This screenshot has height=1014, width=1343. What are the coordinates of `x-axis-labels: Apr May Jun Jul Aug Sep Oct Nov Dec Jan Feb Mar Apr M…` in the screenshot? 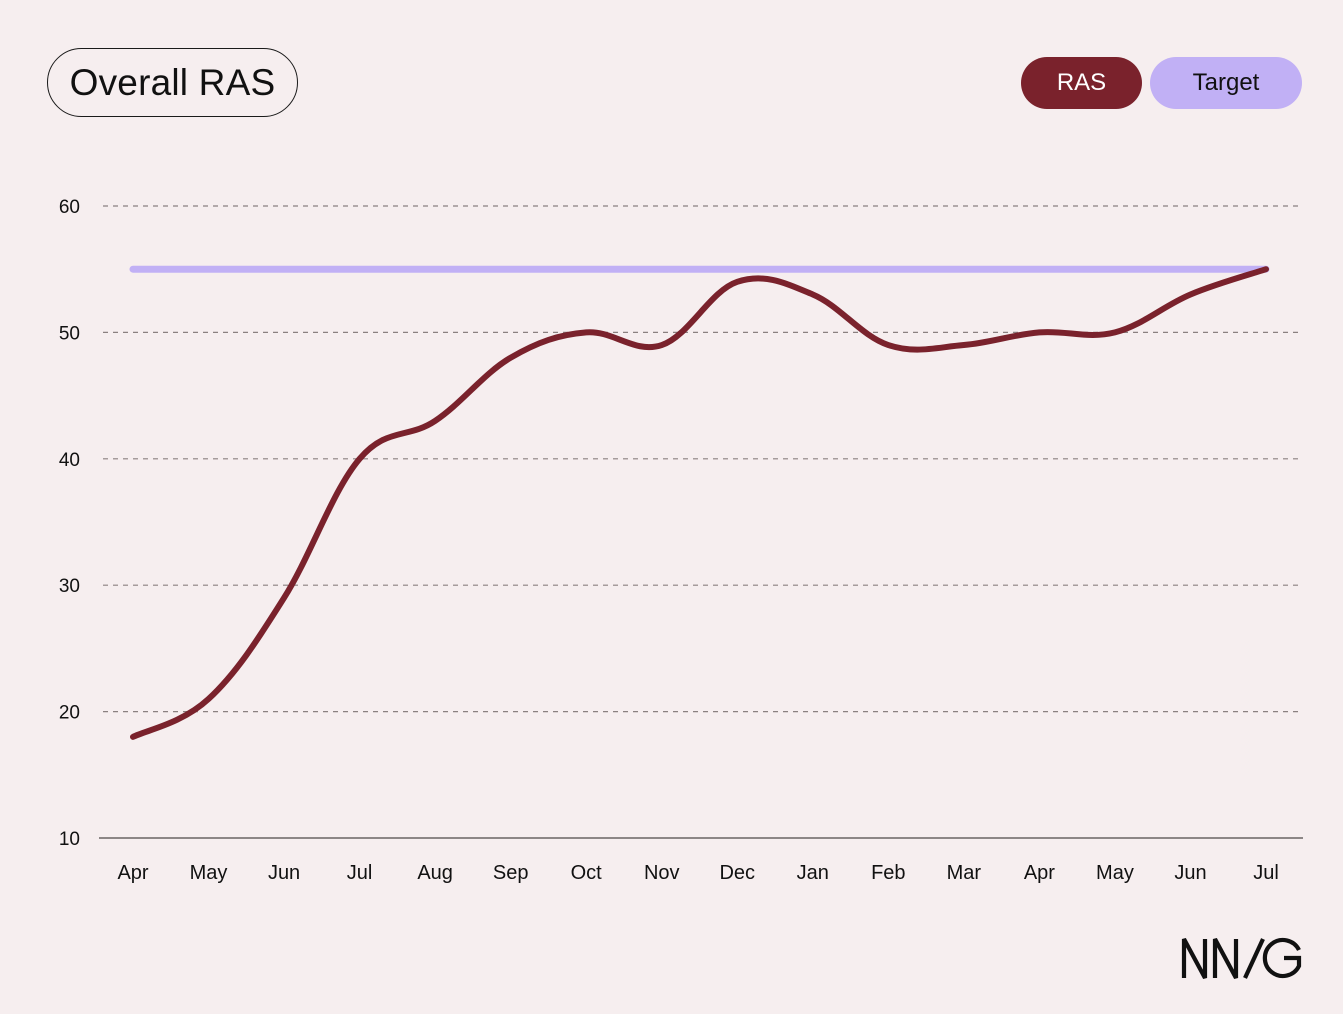 It's located at (697, 873).